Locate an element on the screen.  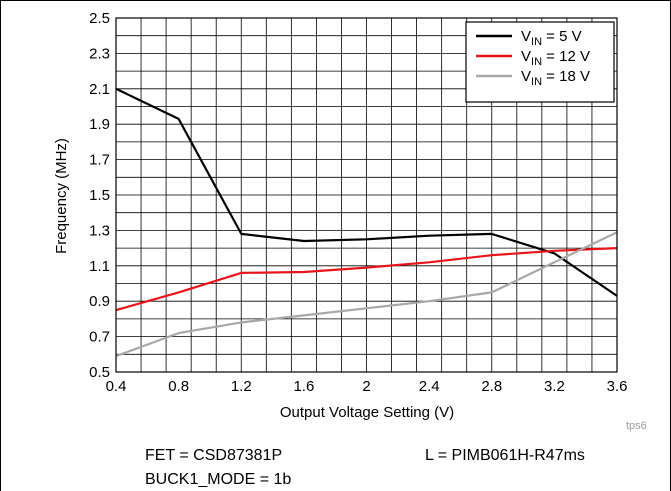
legend-label-2: VIN = 12 V is located at coordinates (555, 58).